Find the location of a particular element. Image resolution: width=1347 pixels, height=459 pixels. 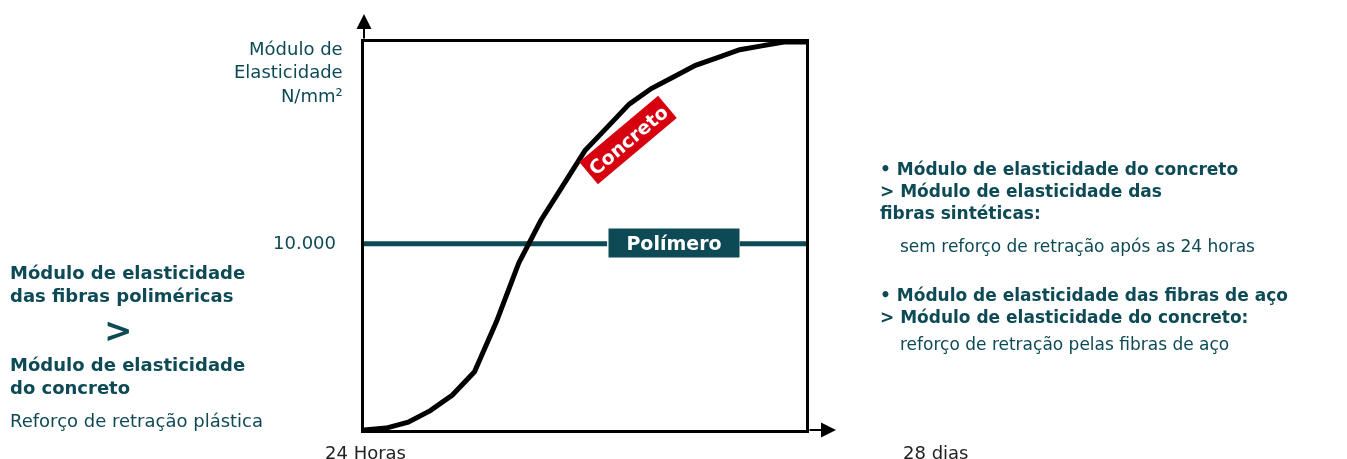

series-label: Polímero is located at coordinates (674, 243).